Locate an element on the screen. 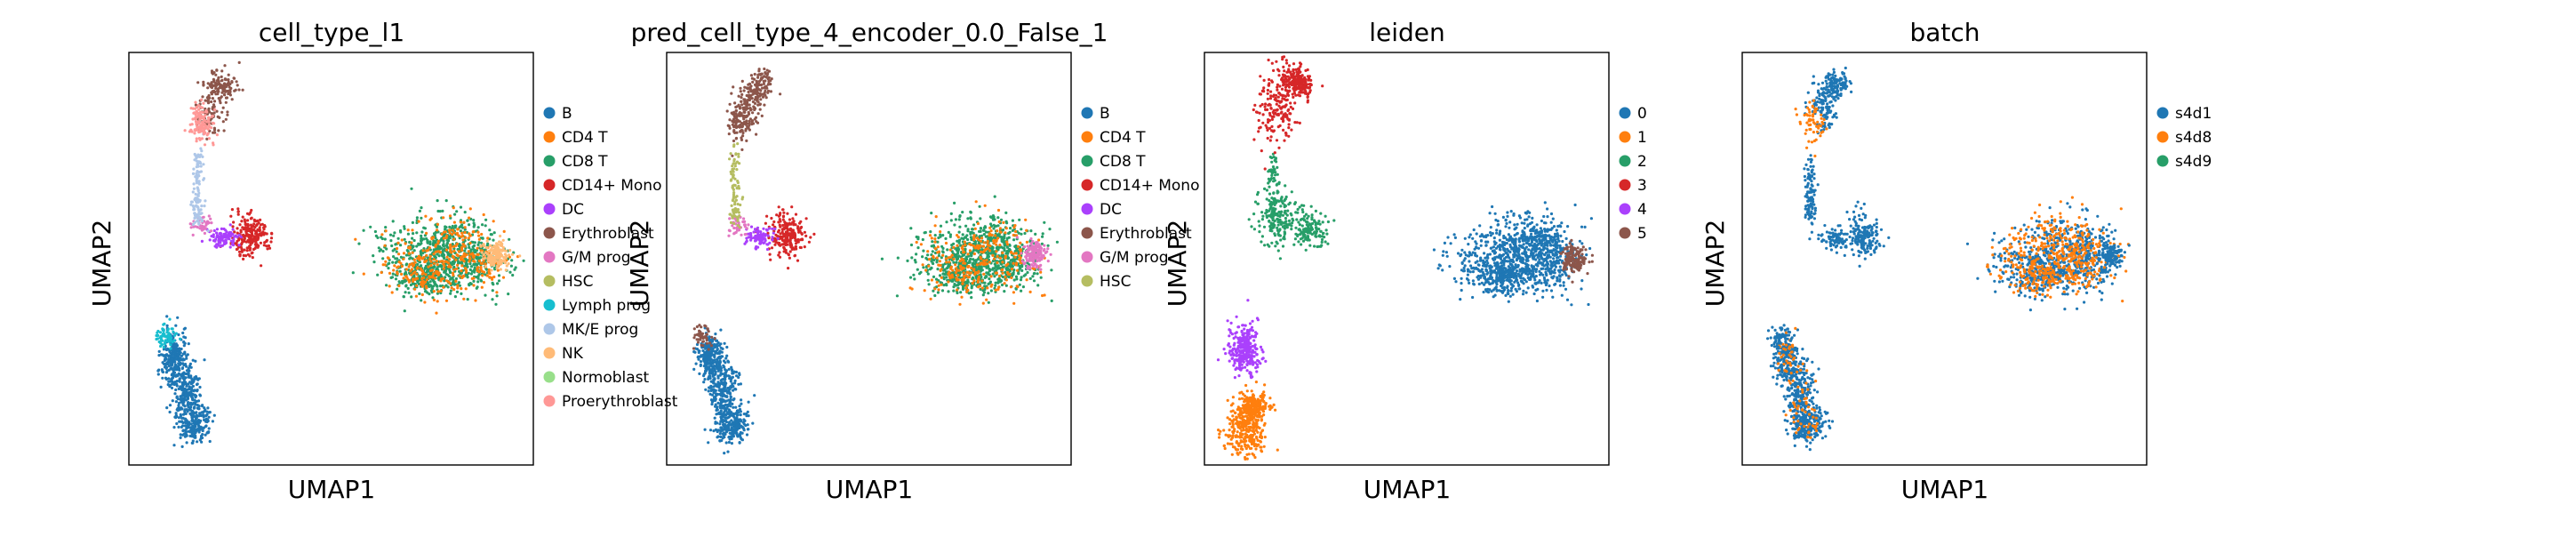 The width and height of the screenshot is (2576, 537). legend-label: NK is located at coordinates (573, 354).